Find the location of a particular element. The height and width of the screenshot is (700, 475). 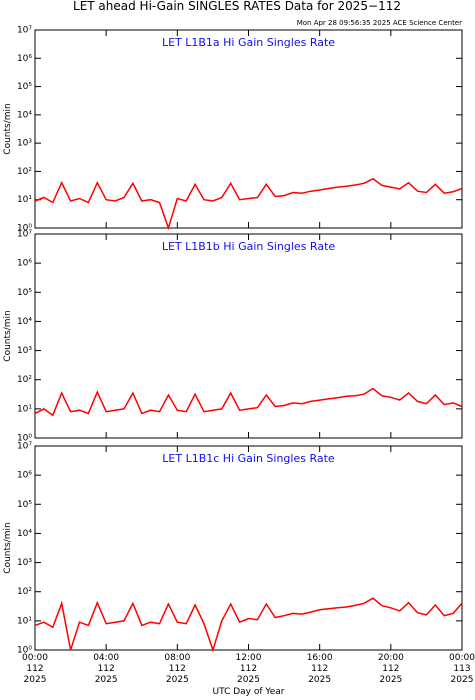

x-tick-label-line: 08:00 is located at coordinates (177, 658).